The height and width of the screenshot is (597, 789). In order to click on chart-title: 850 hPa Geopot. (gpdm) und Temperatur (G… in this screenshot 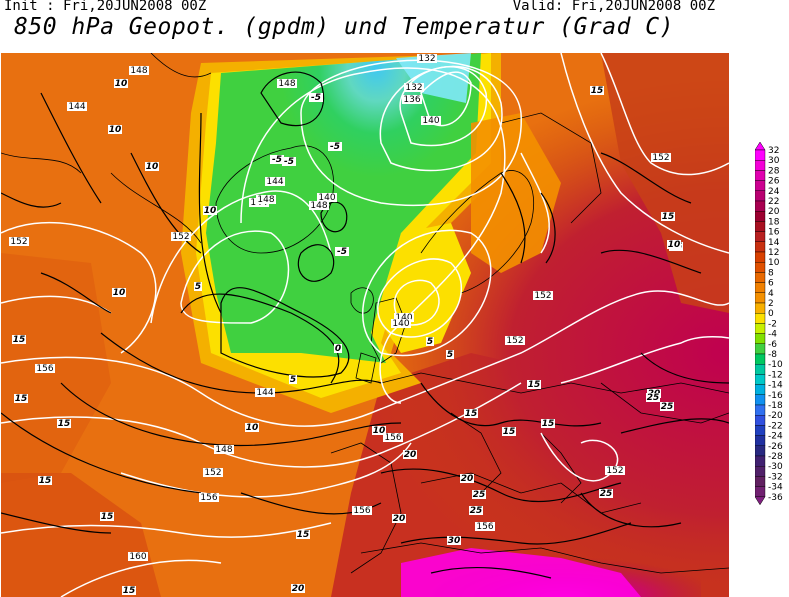, I will do `click(344, 27)`.